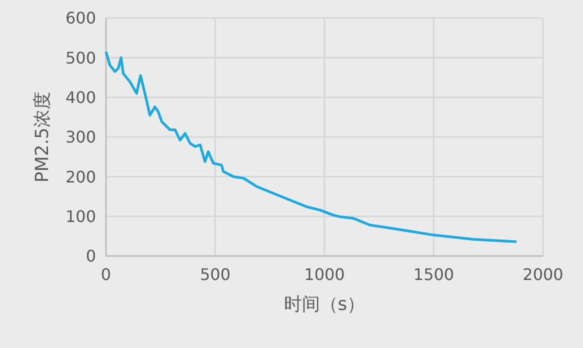 The height and width of the screenshot is (348, 583). Describe the element at coordinates (433, 274) in the screenshot. I see `x-tick-label: 1500` at that location.